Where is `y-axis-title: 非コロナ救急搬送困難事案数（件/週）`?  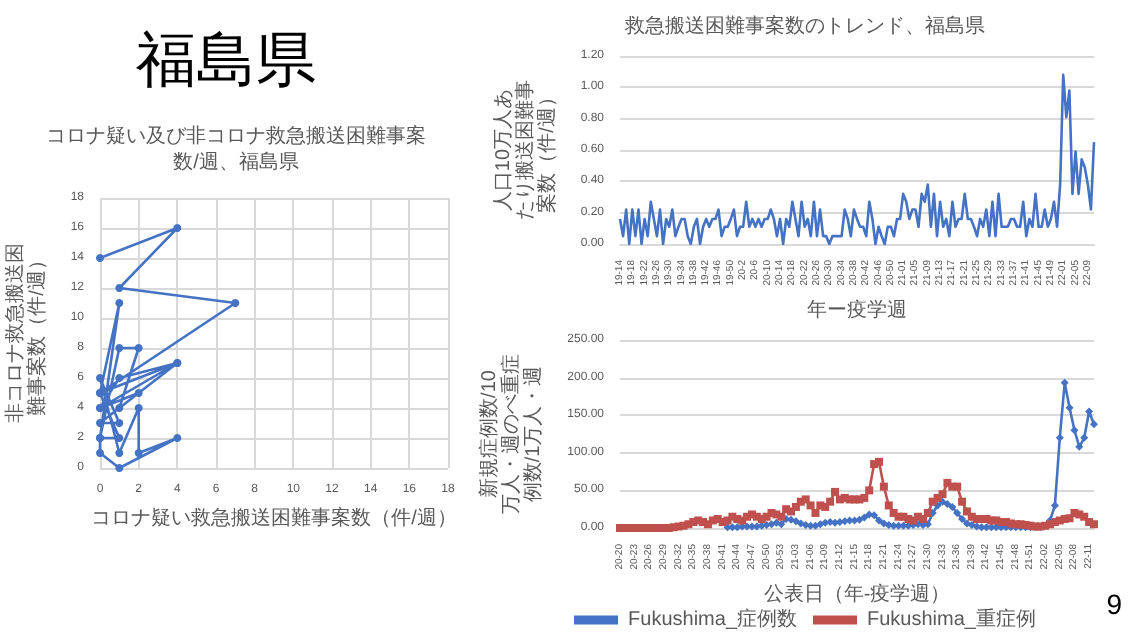 y-axis-title: 非コロナ救急搬送困難事案数（件/週） is located at coordinates (25, 333).